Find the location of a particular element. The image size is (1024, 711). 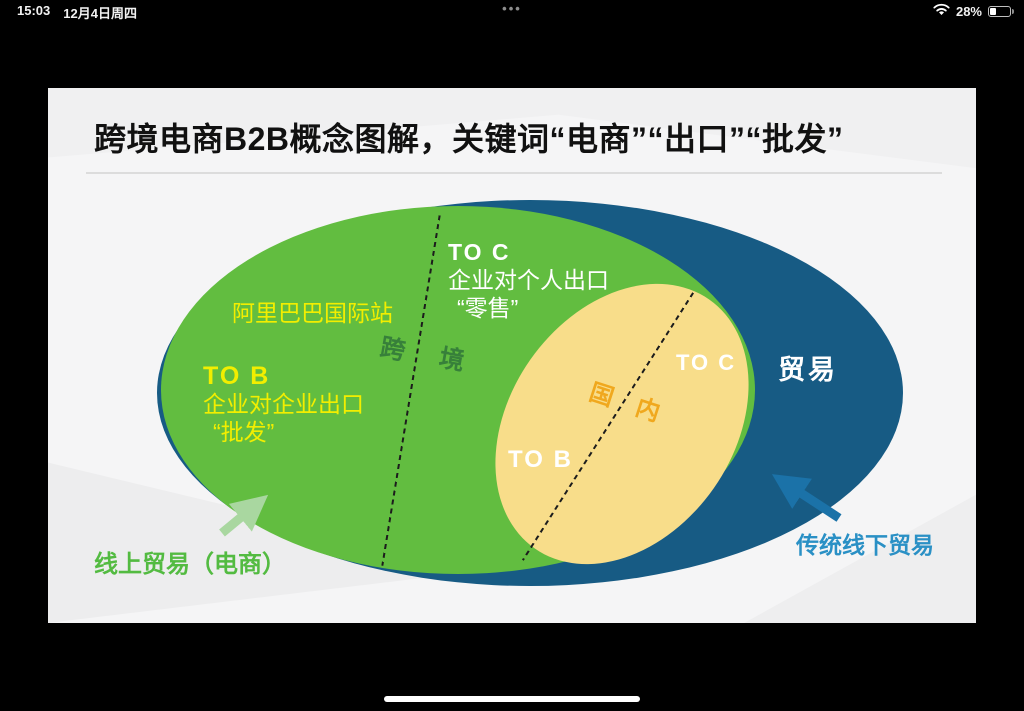

offline-trade-arrow-icon is located at coordinates (806, 498).